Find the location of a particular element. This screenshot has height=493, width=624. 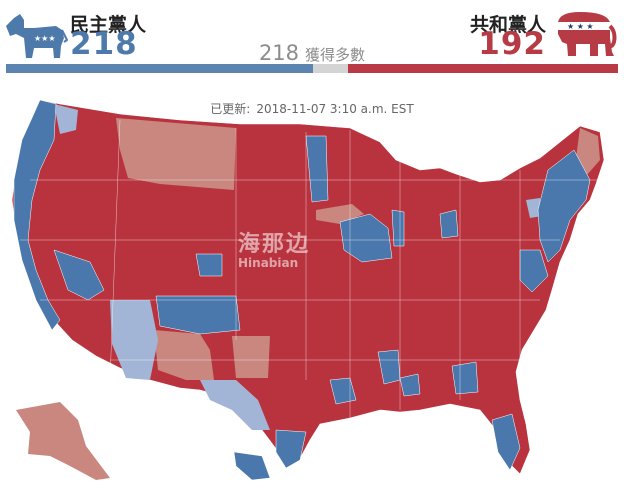

region-arizona-north is located at coordinates (184, 355).